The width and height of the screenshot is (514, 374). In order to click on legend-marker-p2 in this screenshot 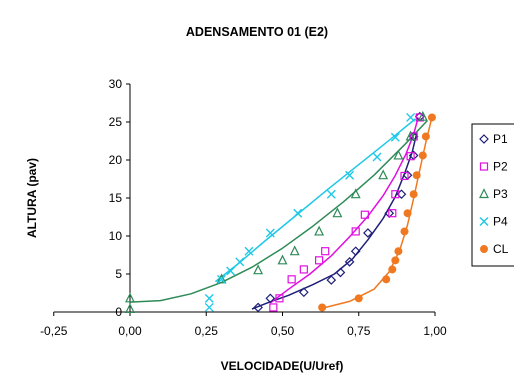, I will do `click(484, 166)`.